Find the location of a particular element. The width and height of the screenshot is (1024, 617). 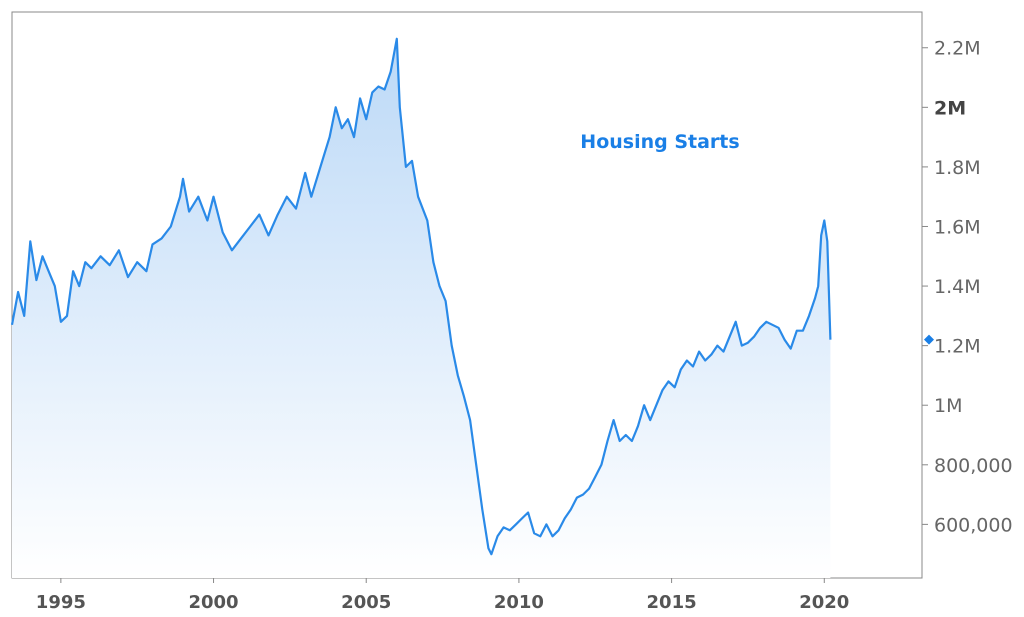

y-tick-label: 1.6M is located at coordinates (957, 227).